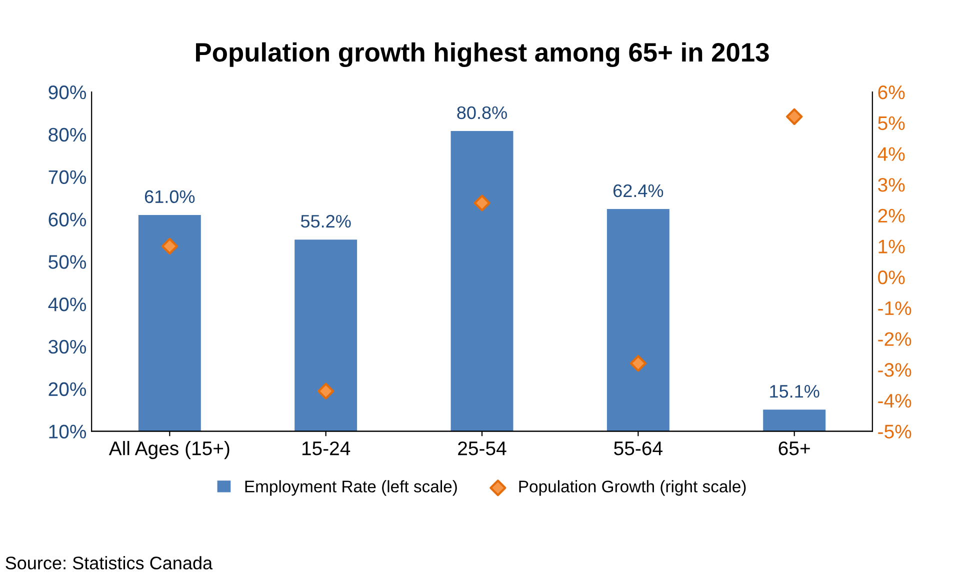 The width and height of the screenshot is (964, 575). Describe the element at coordinates (169, 450) in the screenshot. I see `x-tick-label: All Ages (15+)` at that location.